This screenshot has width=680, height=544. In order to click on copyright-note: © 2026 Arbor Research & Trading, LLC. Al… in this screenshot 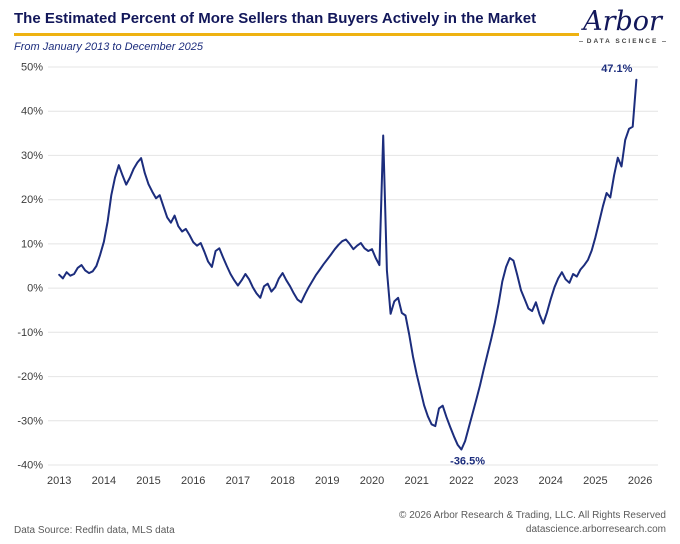, I will do `click(532, 515)`.